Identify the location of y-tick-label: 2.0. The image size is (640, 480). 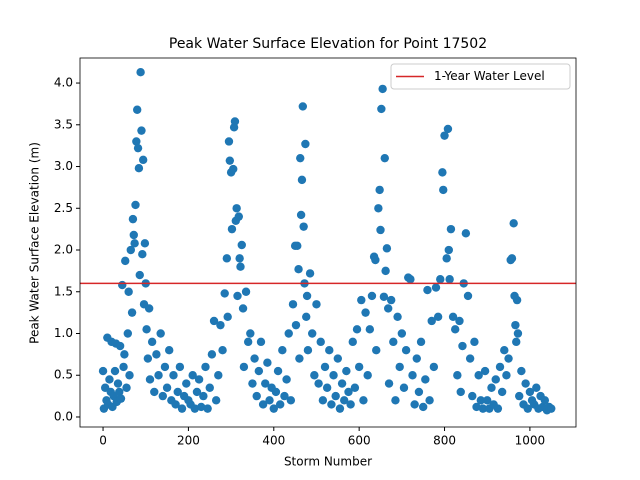
(63, 250).